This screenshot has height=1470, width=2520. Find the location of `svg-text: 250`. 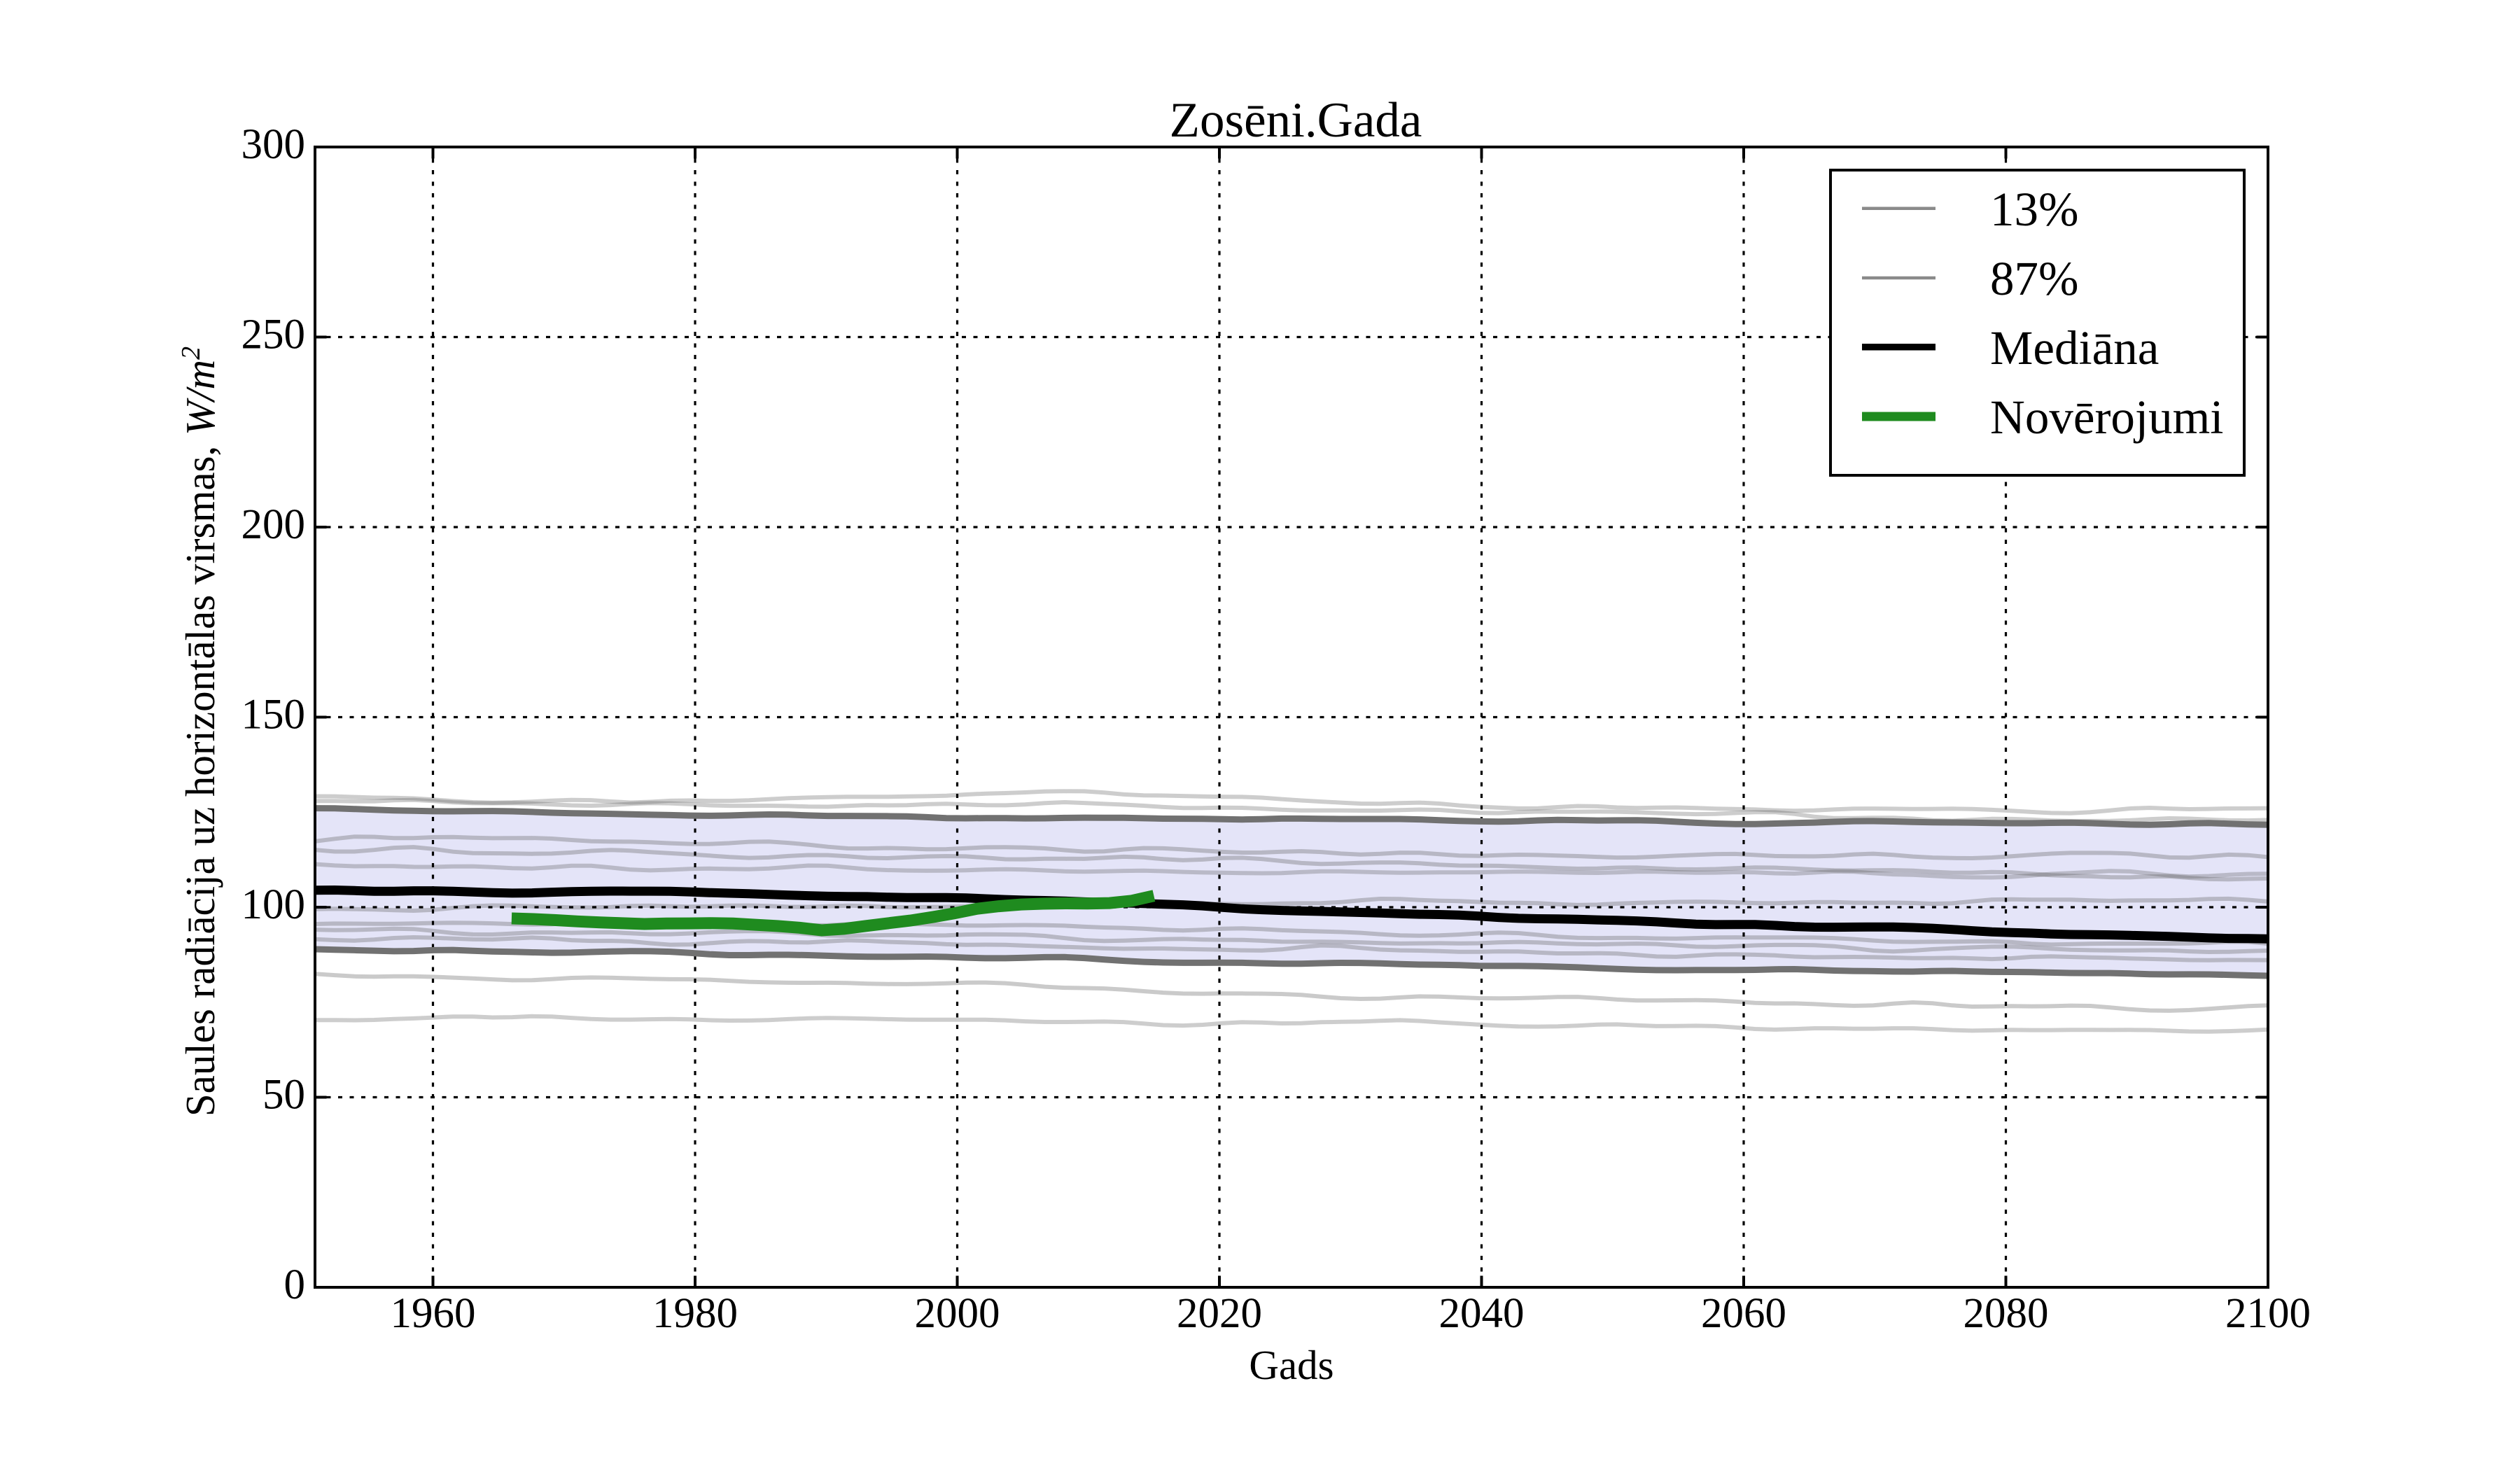

svg-text: 250 is located at coordinates (273, 335).